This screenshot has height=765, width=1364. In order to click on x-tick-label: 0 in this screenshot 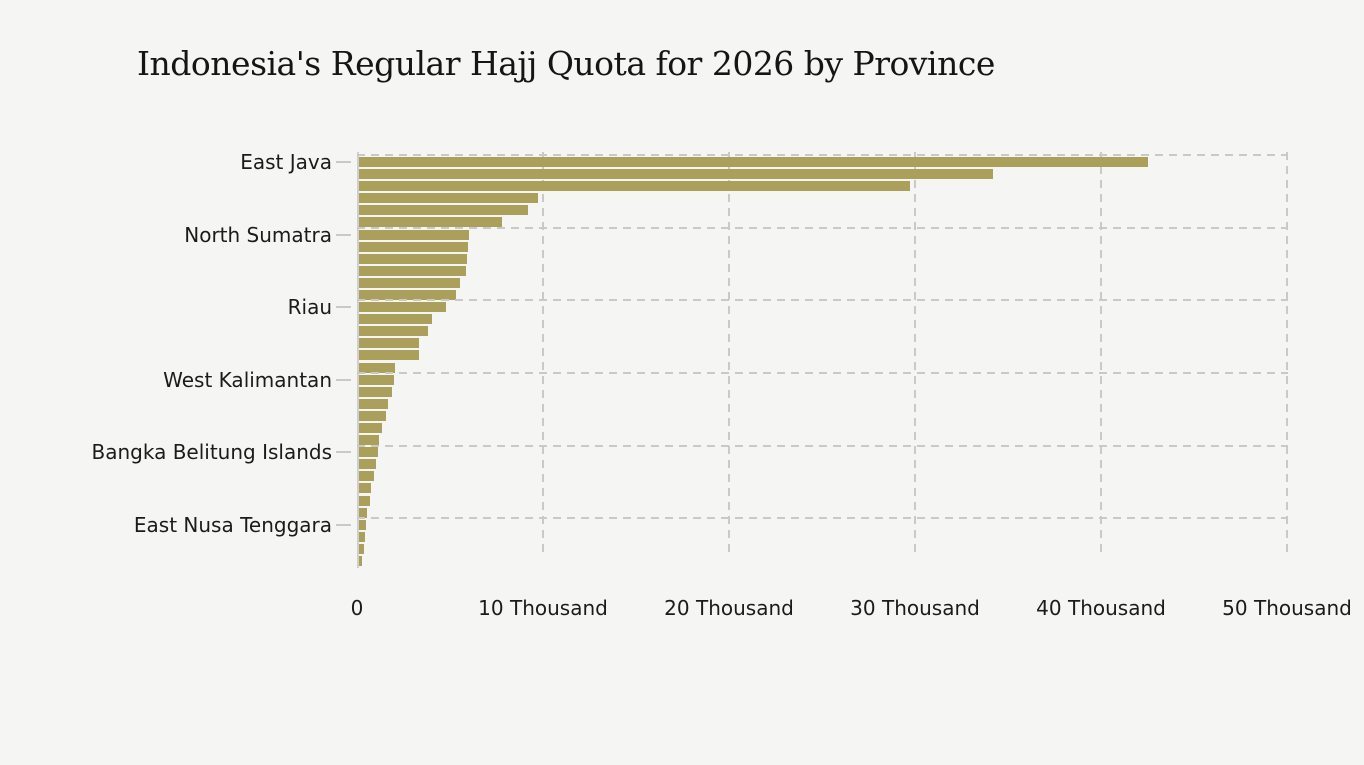, I will do `click(357, 608)`.